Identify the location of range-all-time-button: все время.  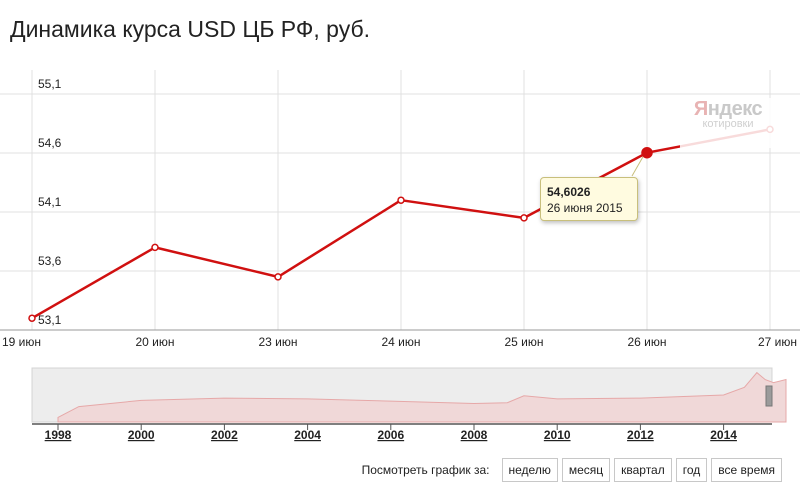
(746, 470).